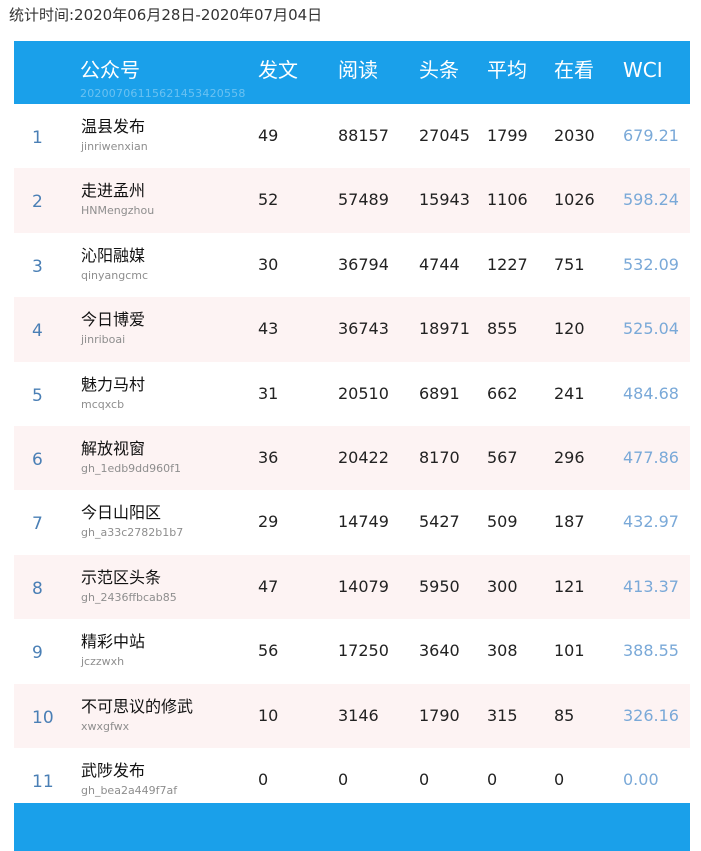 The image size is (701, 851). Describe the element at coordinates (569, 329) in the screenshot. I see `looking-cell: 120` at that location.